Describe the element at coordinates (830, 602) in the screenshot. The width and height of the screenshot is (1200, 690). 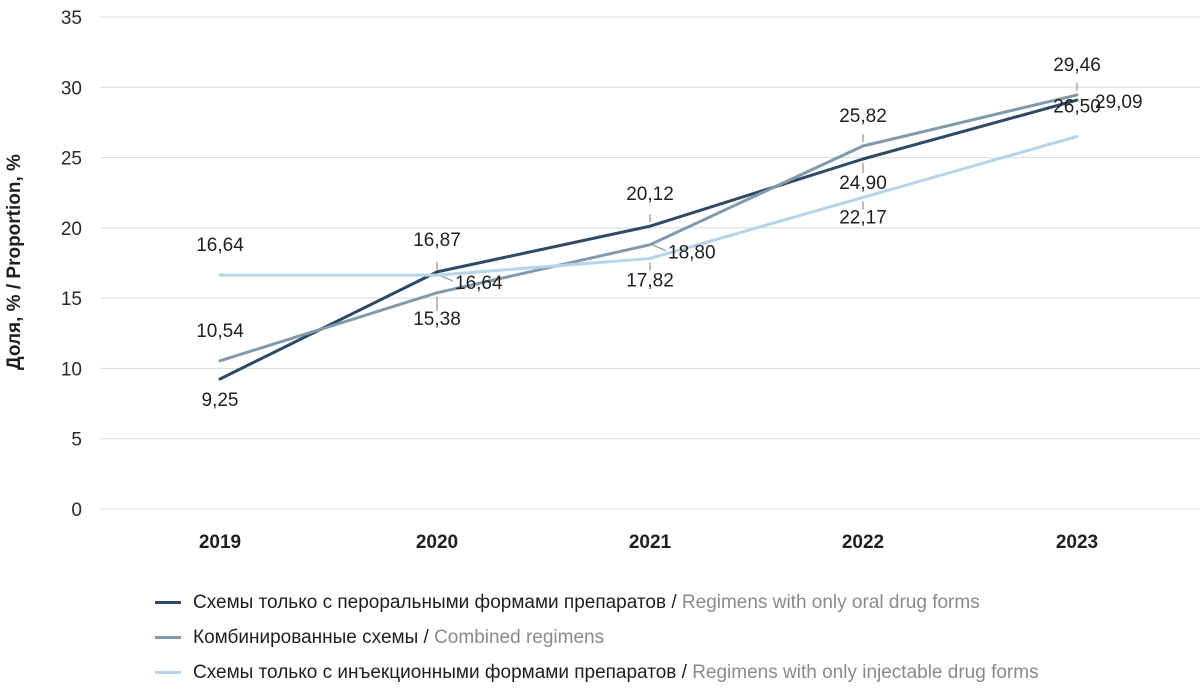
I see `legend-label-oral-en: Regimens with only oral drug forms` at that location.